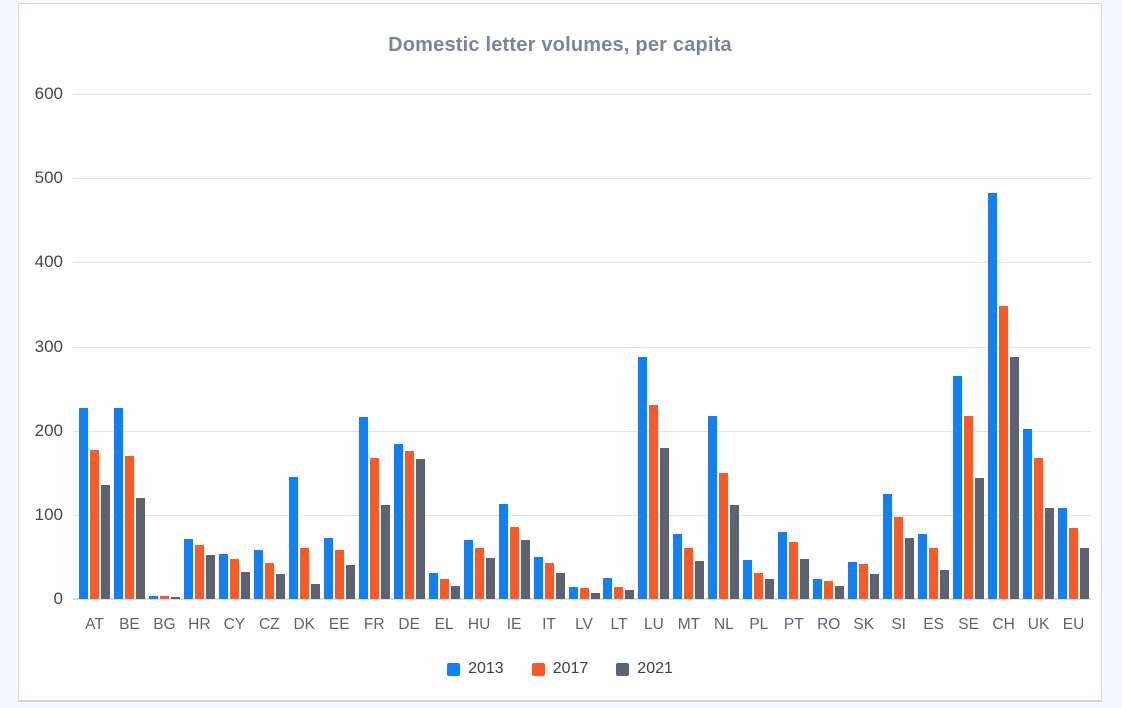 The height and width of the screenshot is (708, 1122). What do you see at coordinates (1074, 563) in the screenshot?
I see `bar-EU-2017` at bounding box center [1074, 563].